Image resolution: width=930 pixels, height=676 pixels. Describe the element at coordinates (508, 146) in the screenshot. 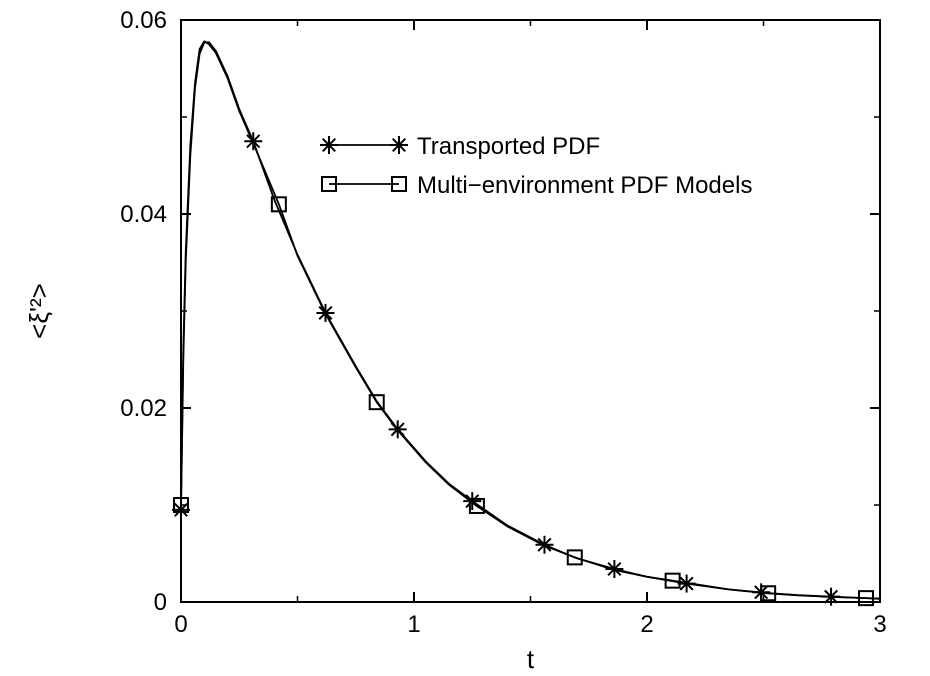

I see `legend-label-transported-pdf: Transported PDF` at that location.